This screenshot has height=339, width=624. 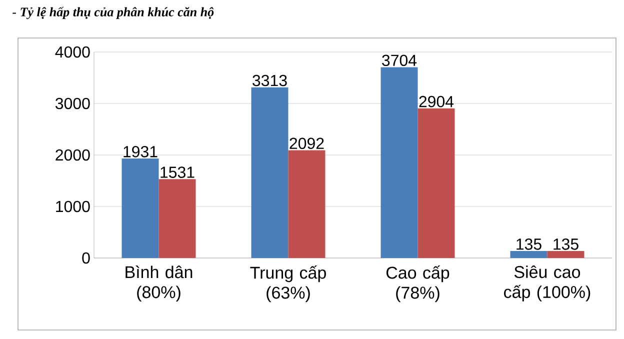 I want to click on x-tick-label: Siêu cao cấp (100%), so click(x=547, y=284).